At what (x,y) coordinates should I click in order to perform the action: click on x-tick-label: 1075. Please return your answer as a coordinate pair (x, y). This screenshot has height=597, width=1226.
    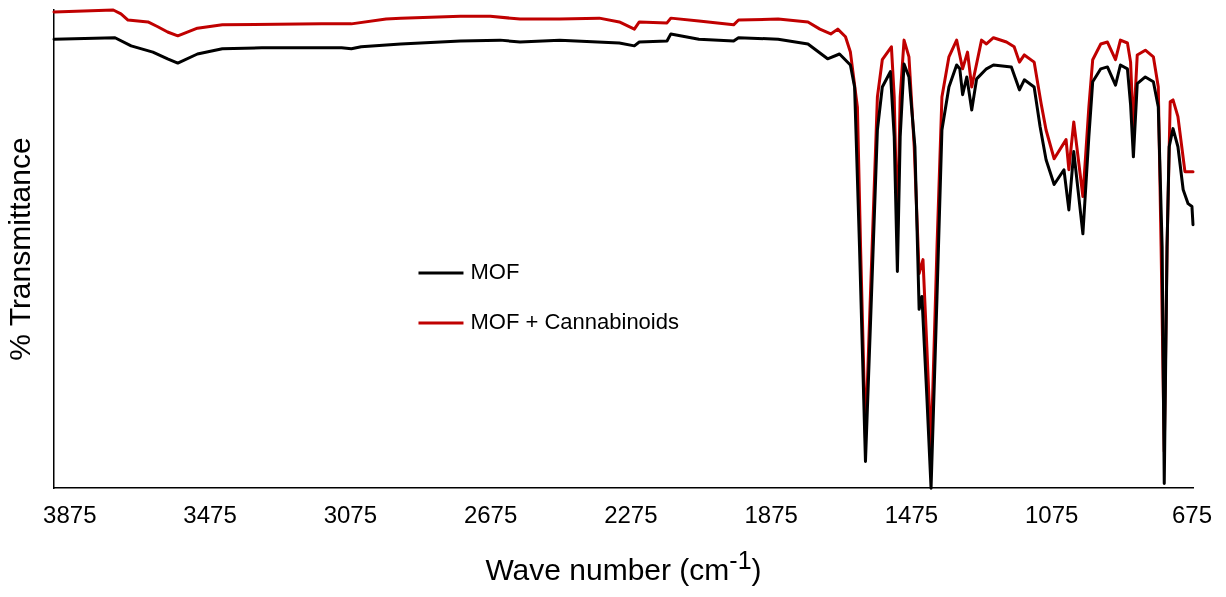
    Looking at the image, I should click on (1051, 515).